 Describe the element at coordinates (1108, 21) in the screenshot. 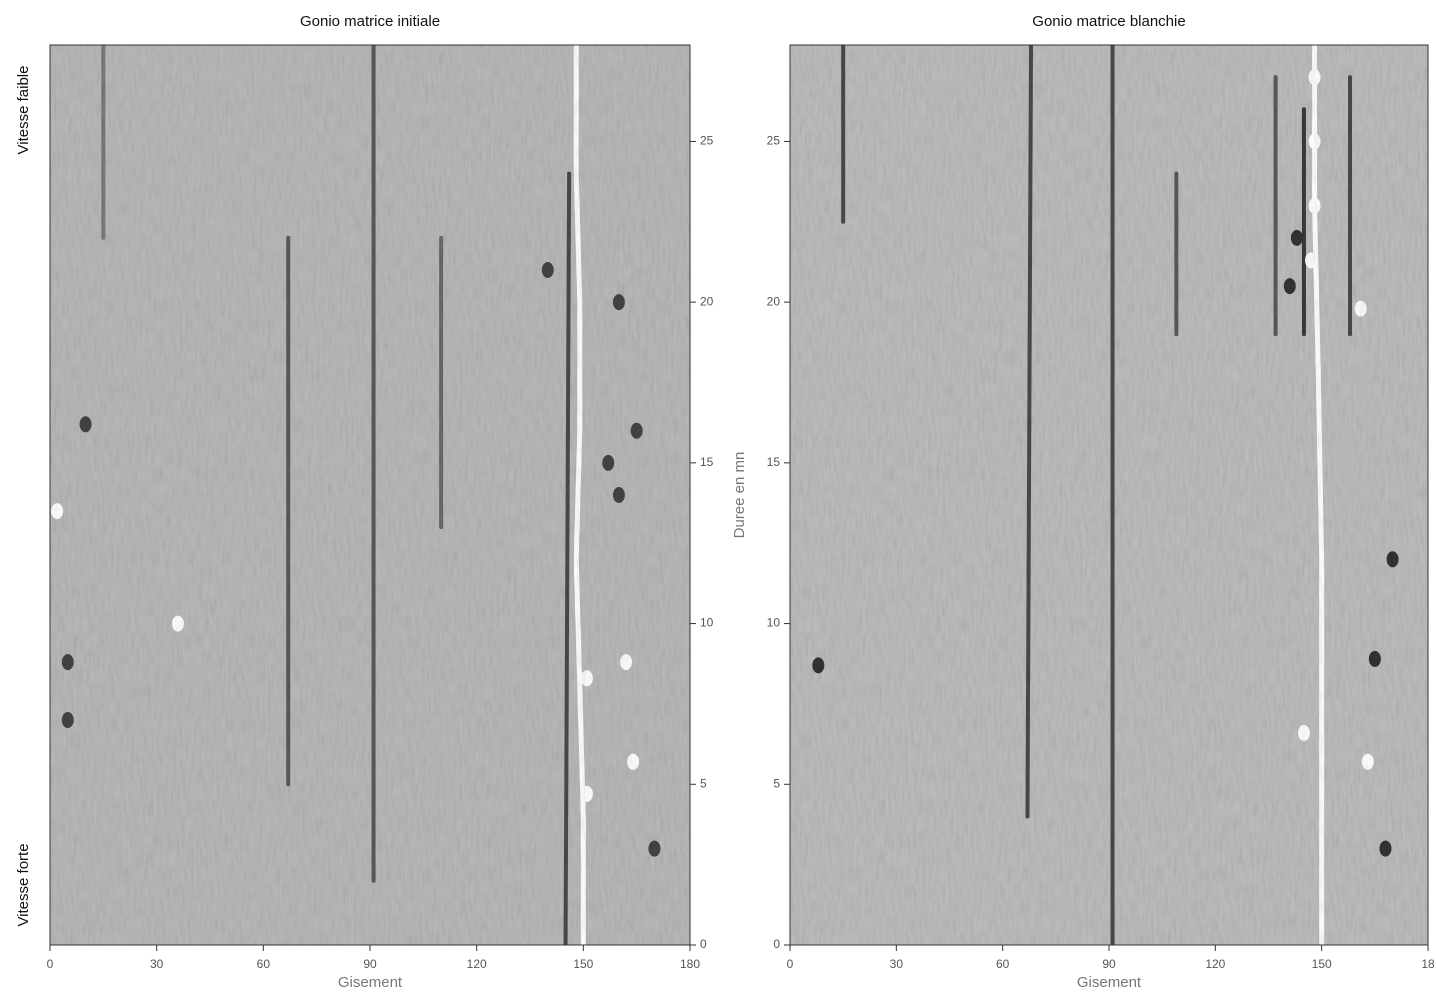

I see `chart-title: Gonio matrice blanchie` at that location.